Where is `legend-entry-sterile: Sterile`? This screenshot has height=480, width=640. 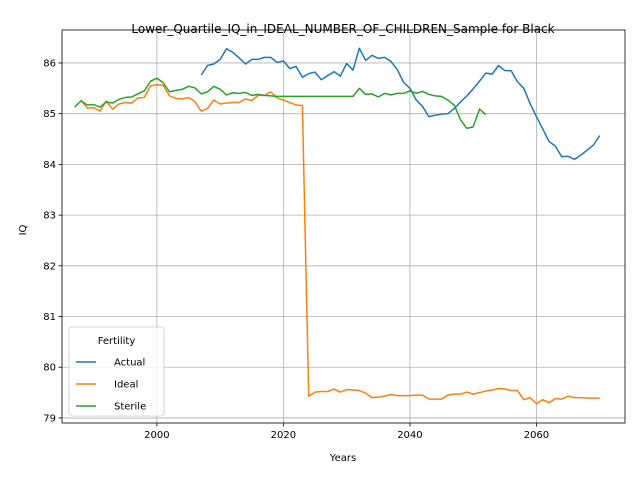 legend-entry-sterile: Sterile is located at coordinates (130, 407).